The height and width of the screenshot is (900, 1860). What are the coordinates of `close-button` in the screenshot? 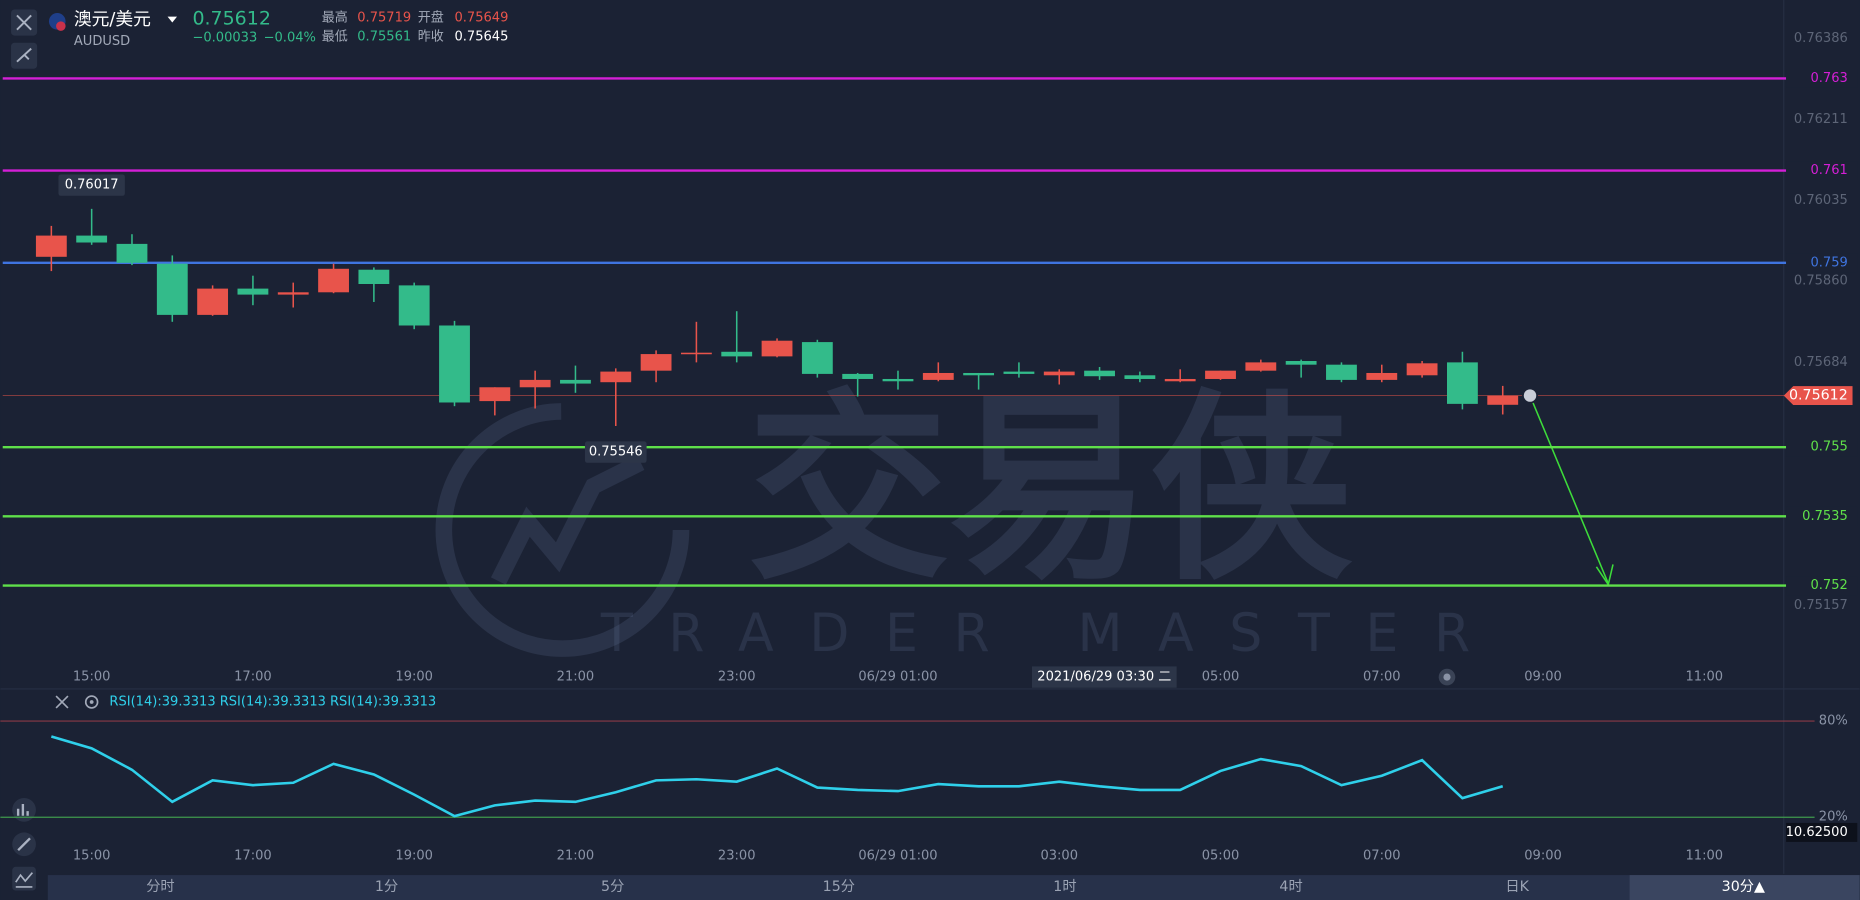 It's located at (24, 22).